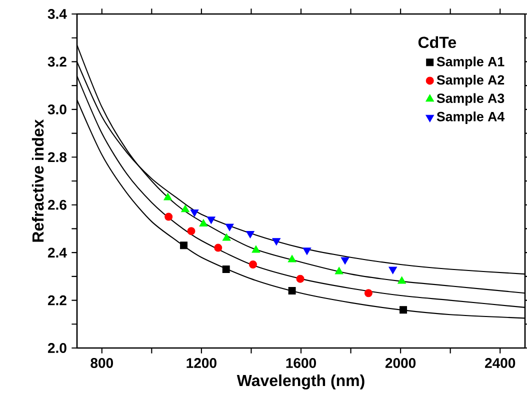 The width and height of the screenshot is (527, 410). What do you see at coordinates (101, 363) in the screenshot?
I see `x-tick-label: 800` at bounding box center [101, 363].